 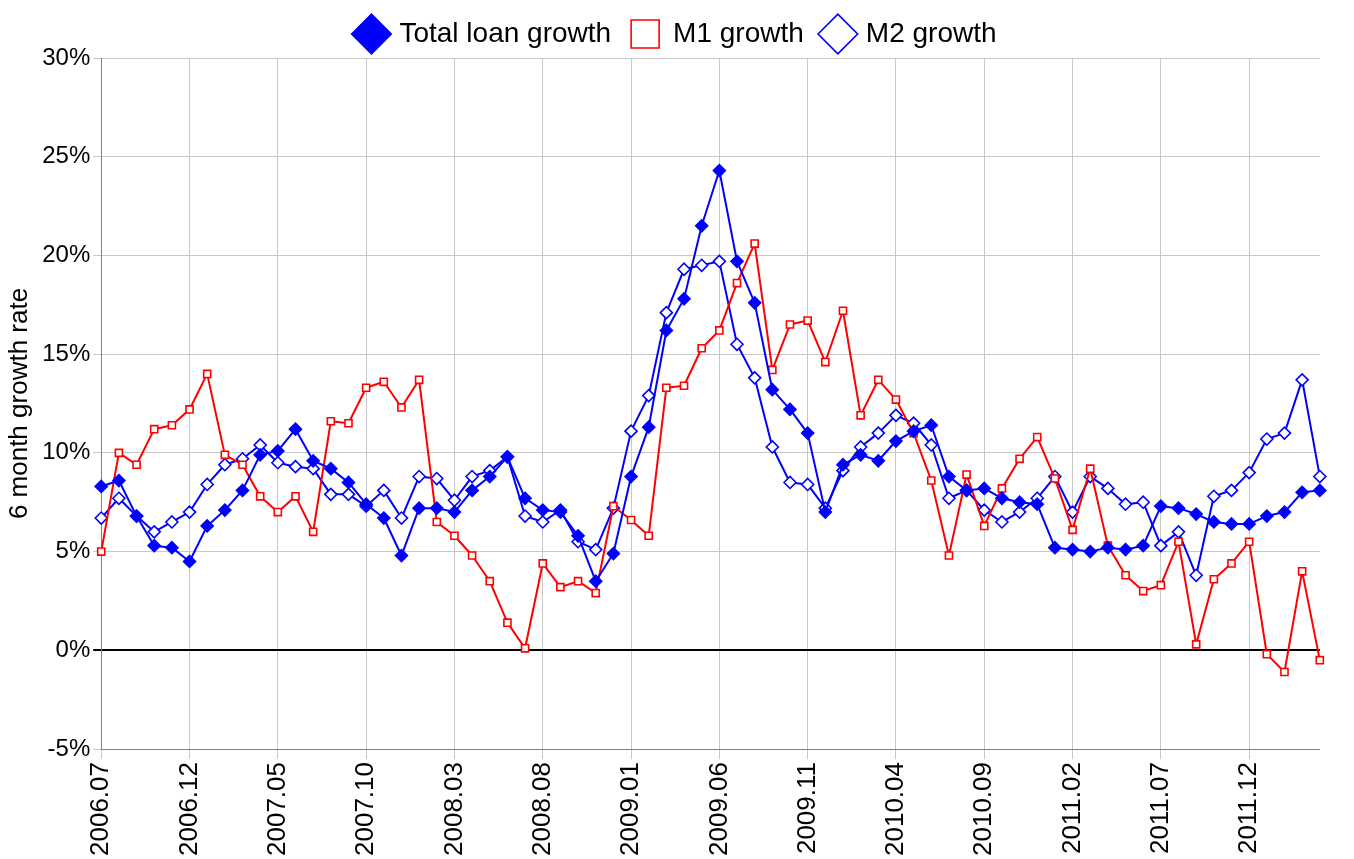 I want to click on x-tick-label: 2009.11, so click(x=805, y=808).